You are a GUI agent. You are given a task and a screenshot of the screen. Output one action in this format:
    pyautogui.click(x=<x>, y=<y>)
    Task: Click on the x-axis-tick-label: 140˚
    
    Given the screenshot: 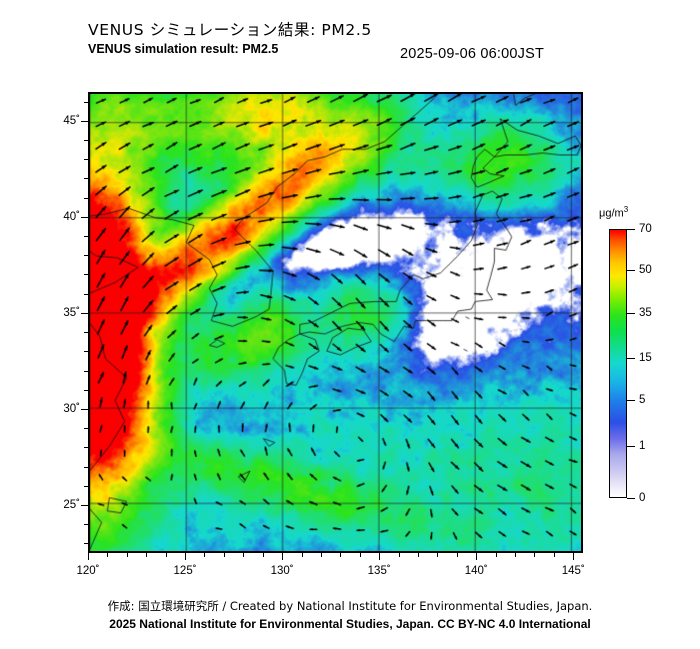 What is the action you would take?
    pyautogui.click(x=476, y=571)
    